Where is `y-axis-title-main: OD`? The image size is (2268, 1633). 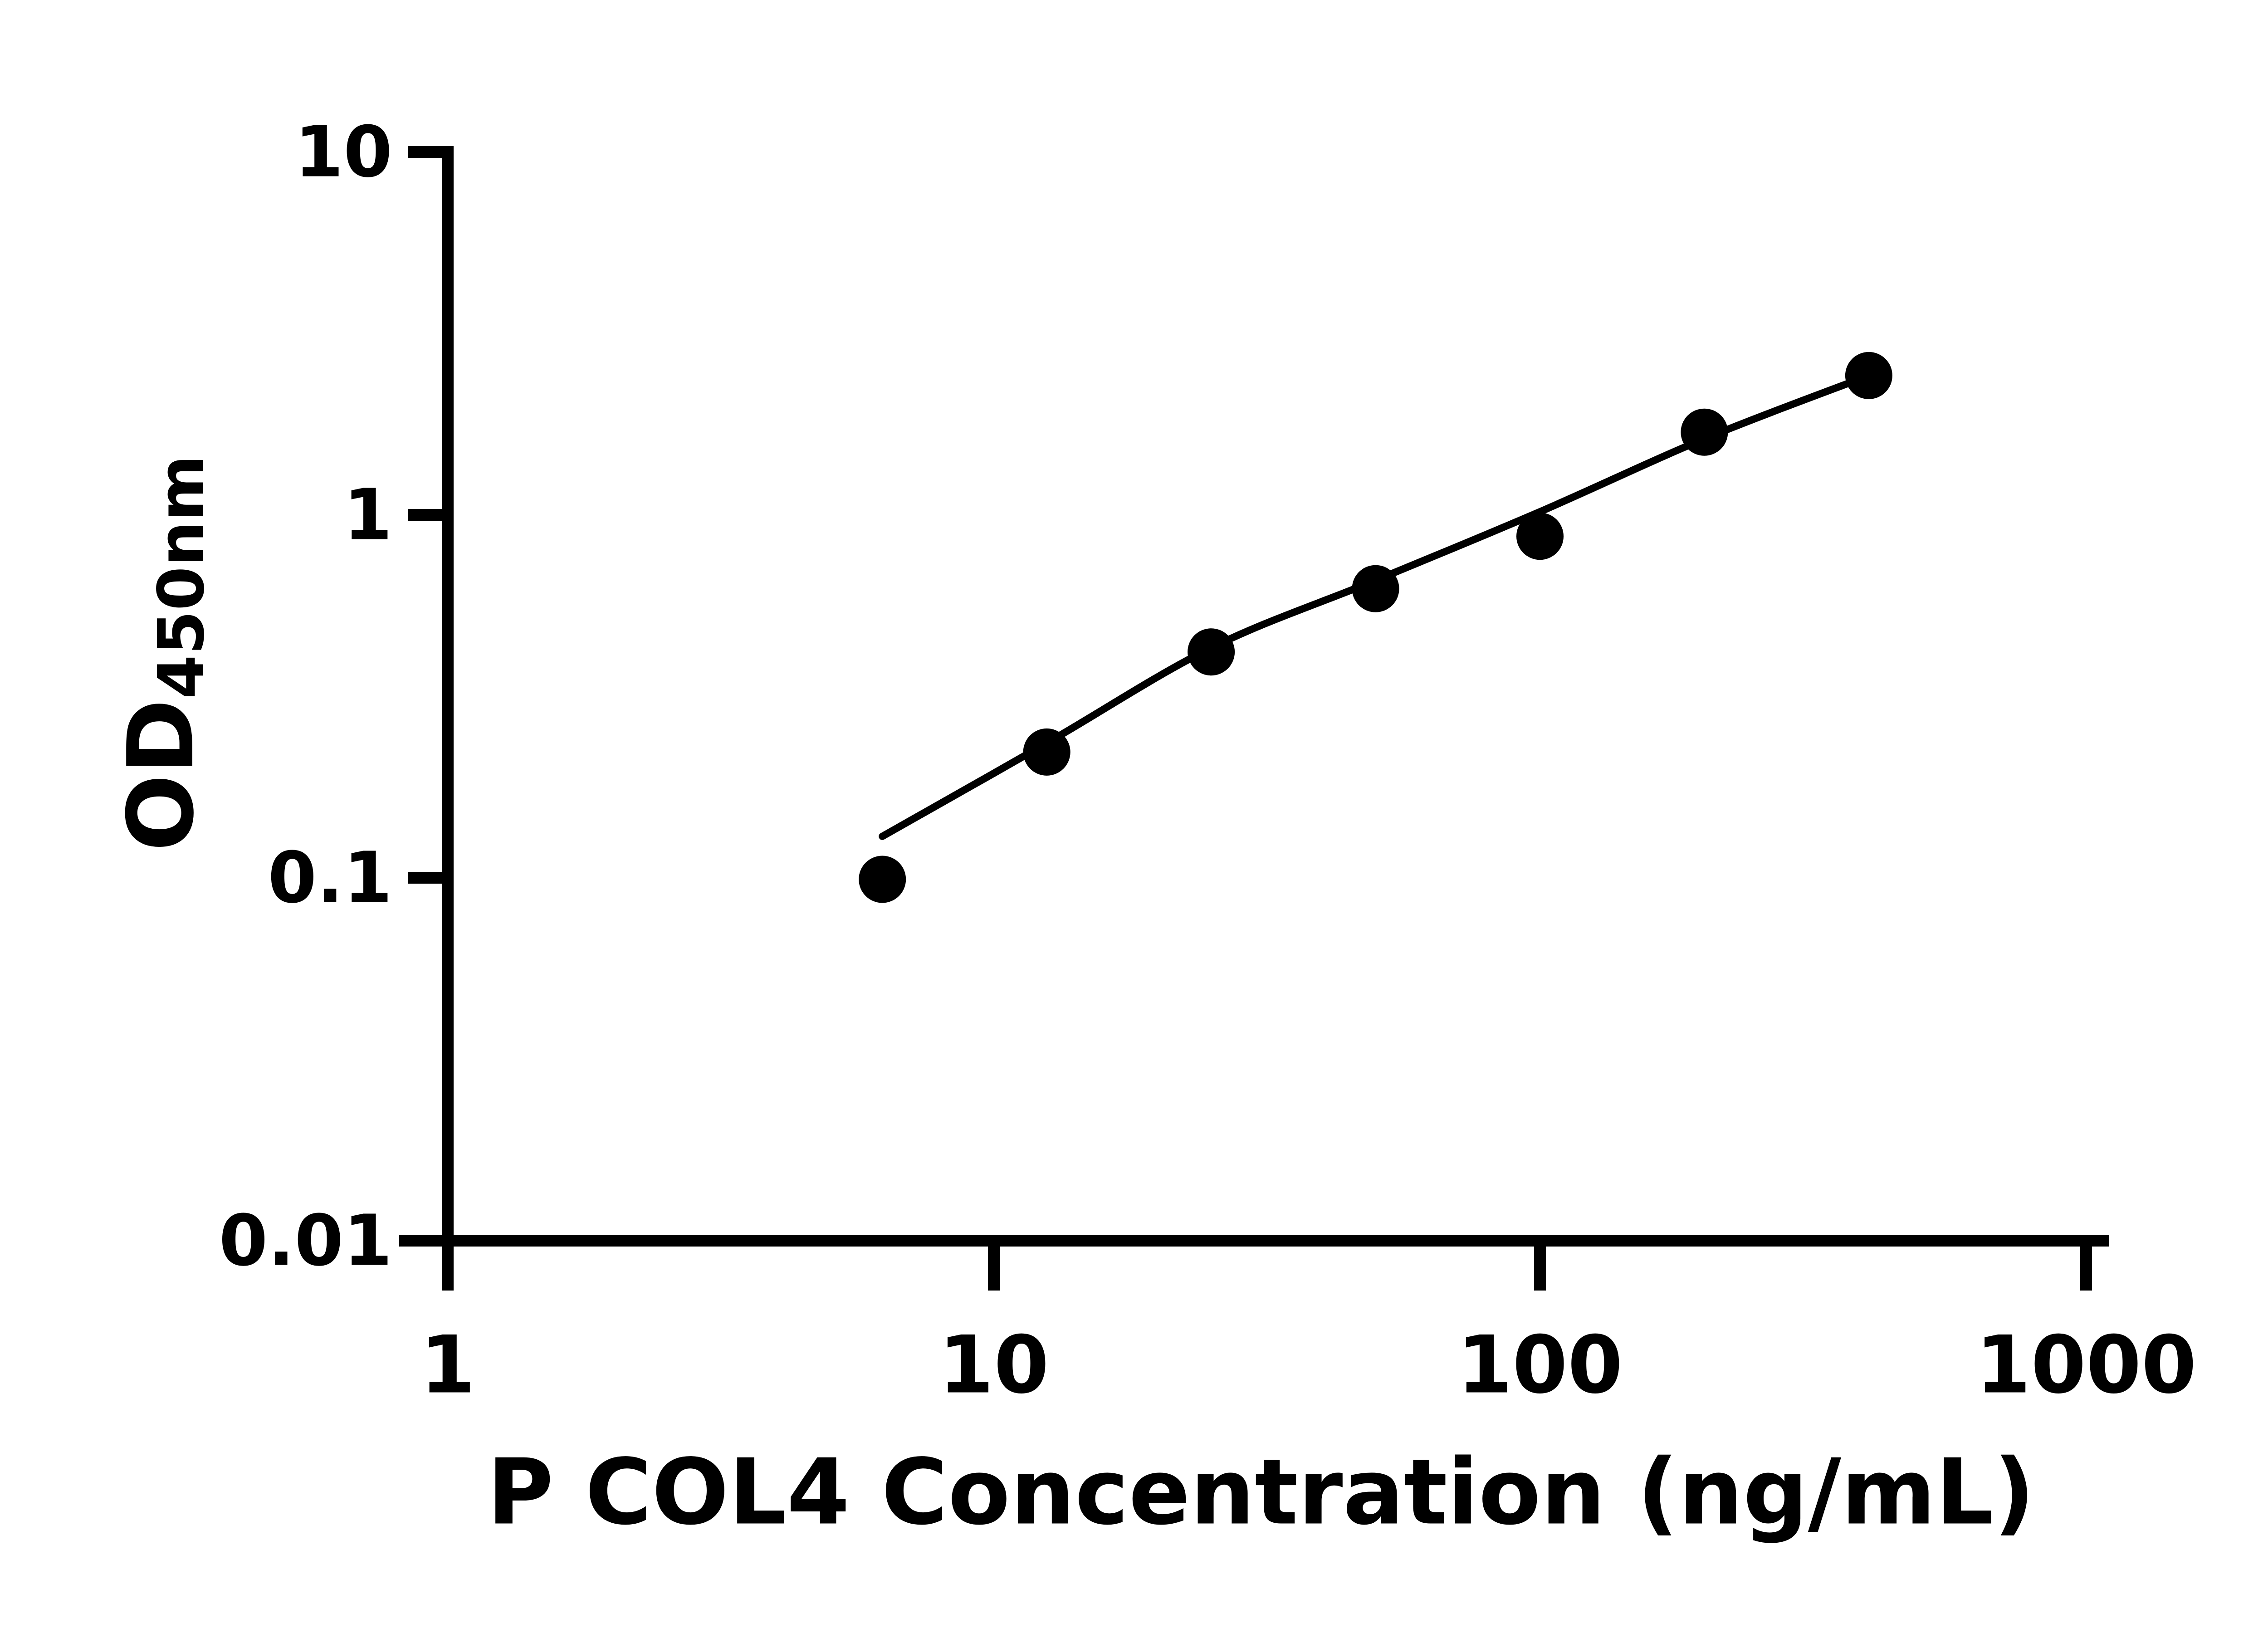 y-axis-title-main: OD is located at coordinates (161, 775).